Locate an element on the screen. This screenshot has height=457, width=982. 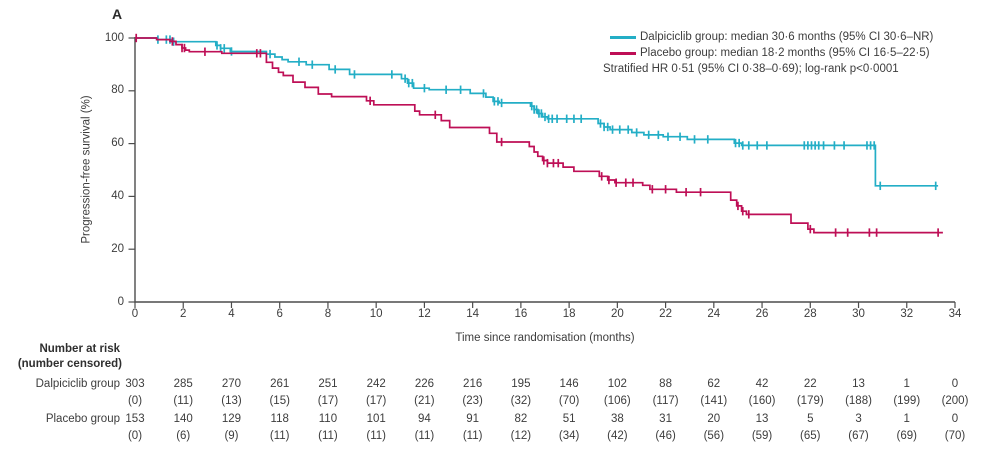
censored-count: (141) is located at coordinates (714, 401).